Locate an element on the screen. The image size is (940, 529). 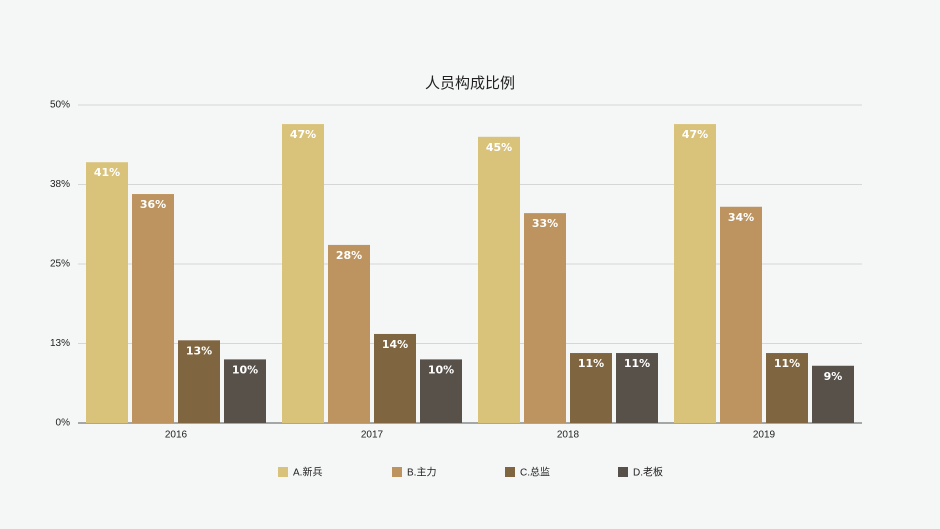
legend-label: B.主力 is located at coordinates (421, 472).